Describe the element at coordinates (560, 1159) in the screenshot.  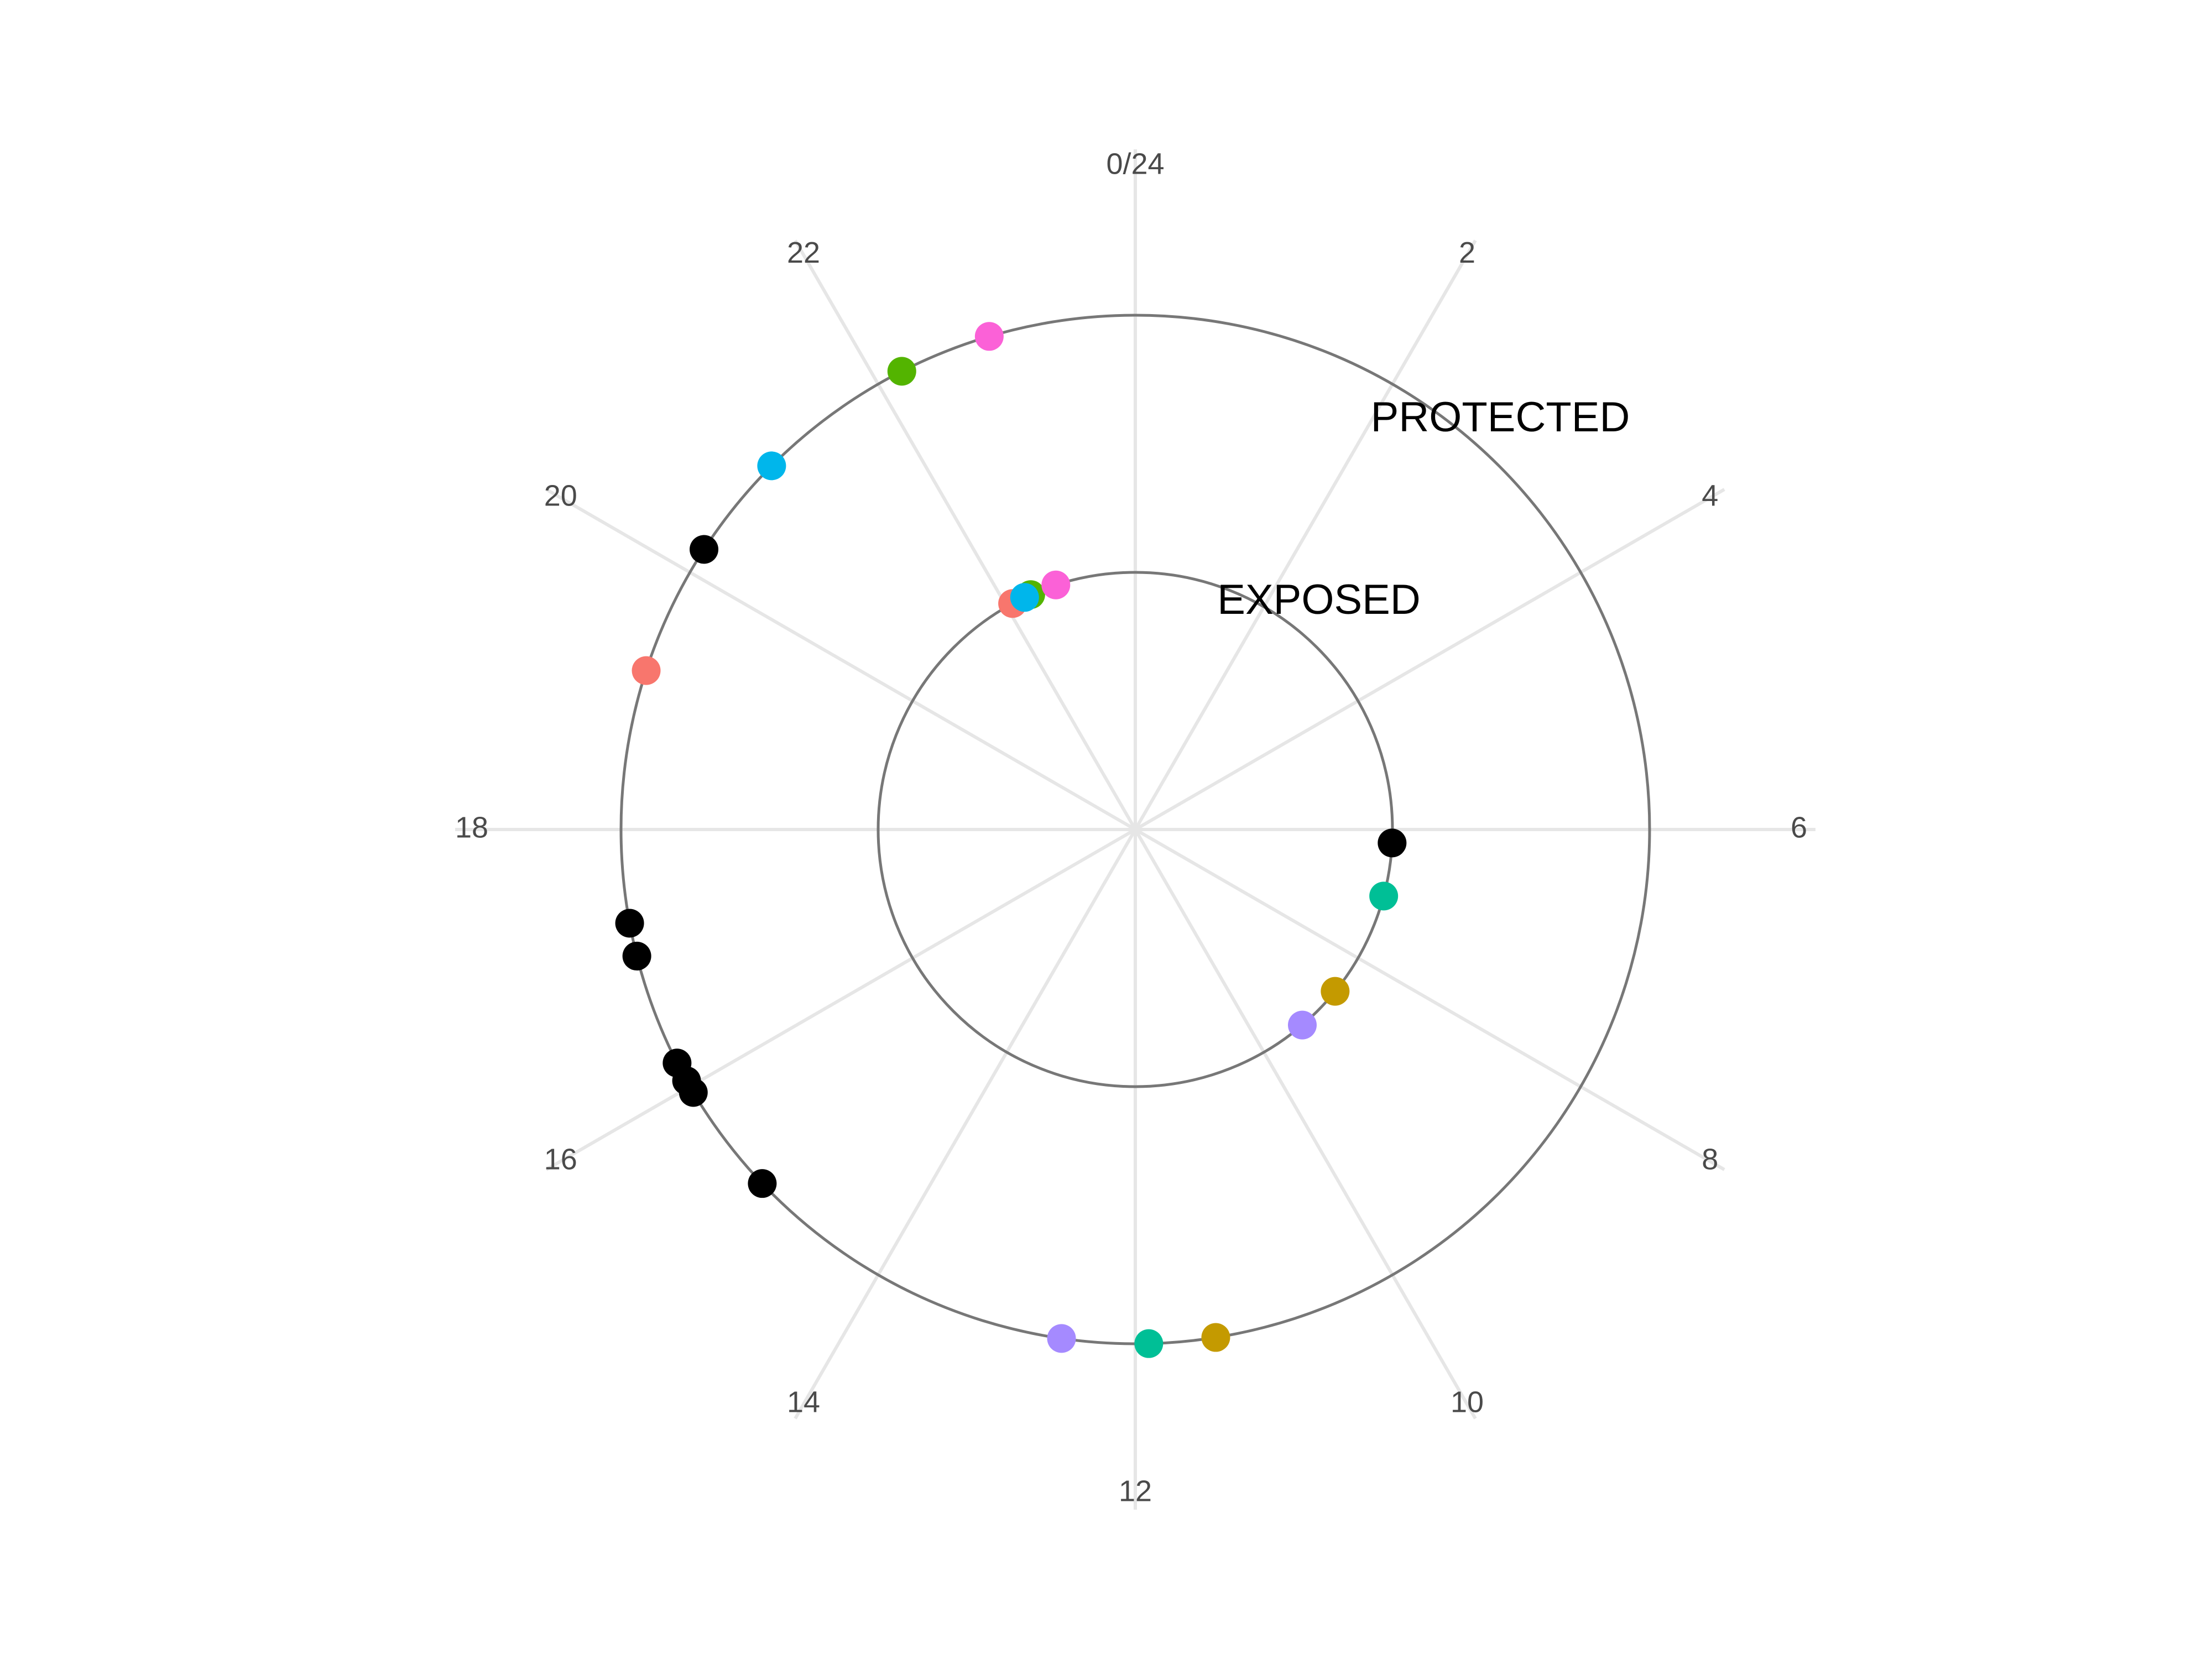
I see `tick-label-hour-16: 16` at that location.